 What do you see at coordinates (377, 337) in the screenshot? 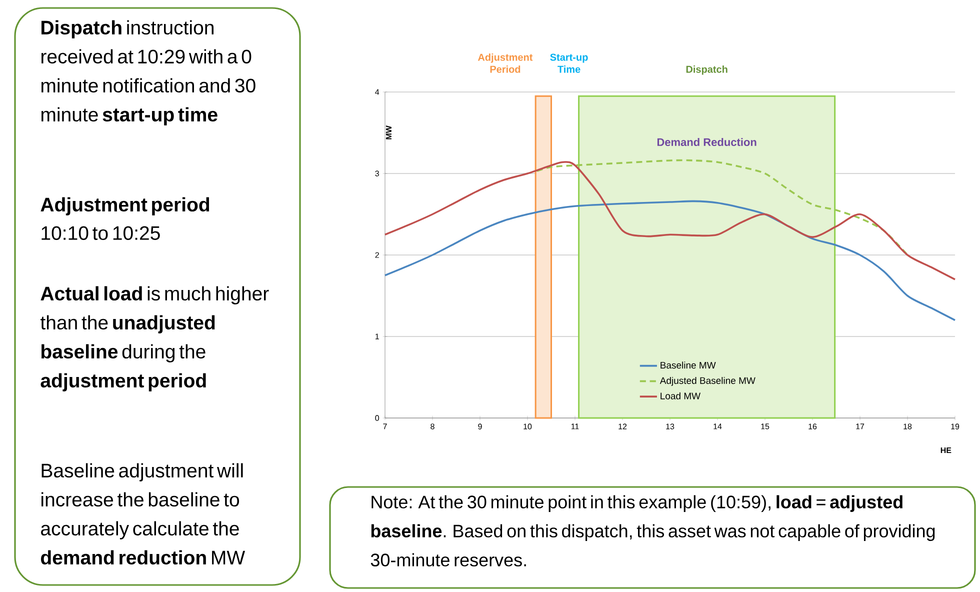
I see `y-tick-label: 1` at bounding box center [377, 337].